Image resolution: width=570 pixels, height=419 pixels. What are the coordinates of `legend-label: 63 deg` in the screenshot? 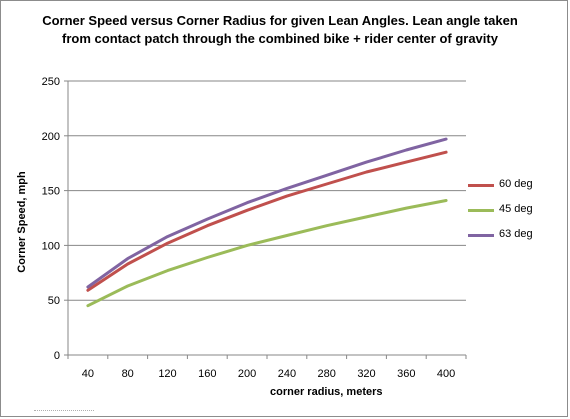 It's located at (516, 234).